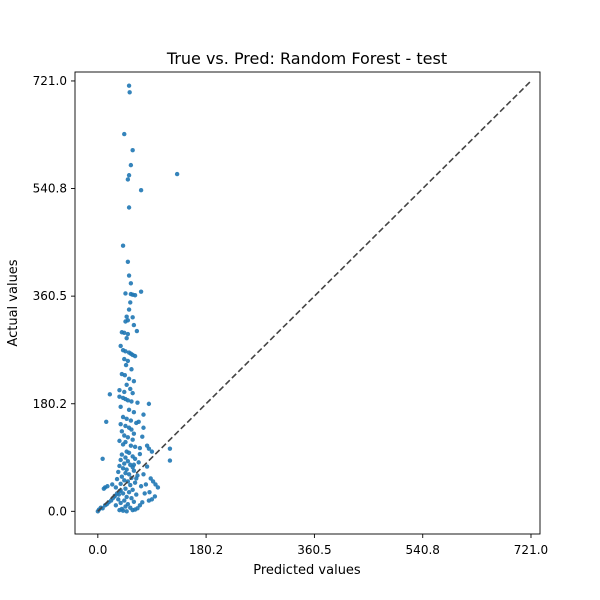 The image size is (600, 600). What do you see at coordinates (97, 550) in the screenshot?
I see `x-tick-label: 0.0` at bounding box center [97, 550].